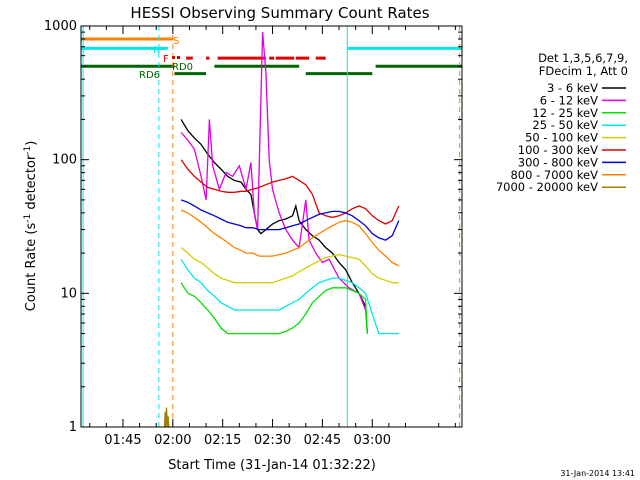  Describe the element at coordinates (64, 160) in the screenshot. I see `y-tick-label-100: 100` at that location.